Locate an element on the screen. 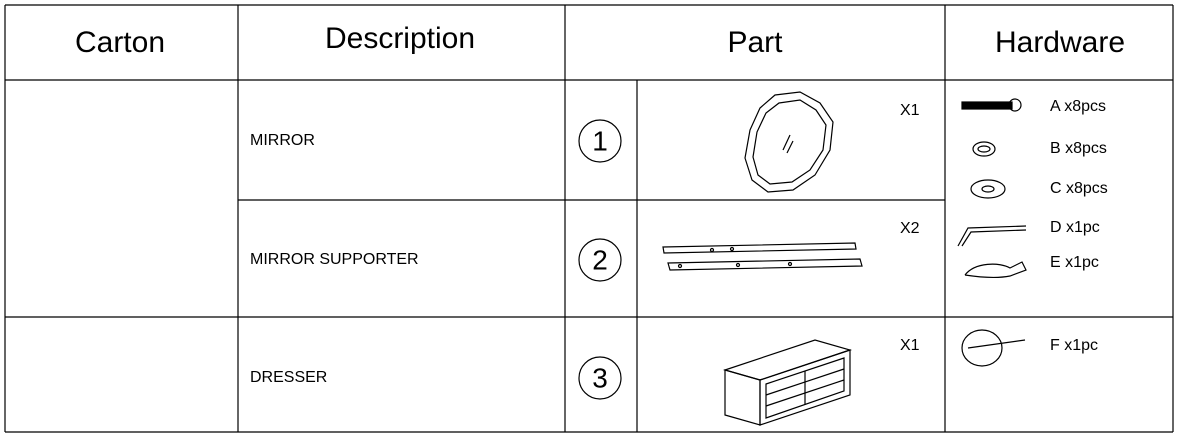 This screenshot has width=1178, height=436. hardware-icons is located at coordinates (992, 232).